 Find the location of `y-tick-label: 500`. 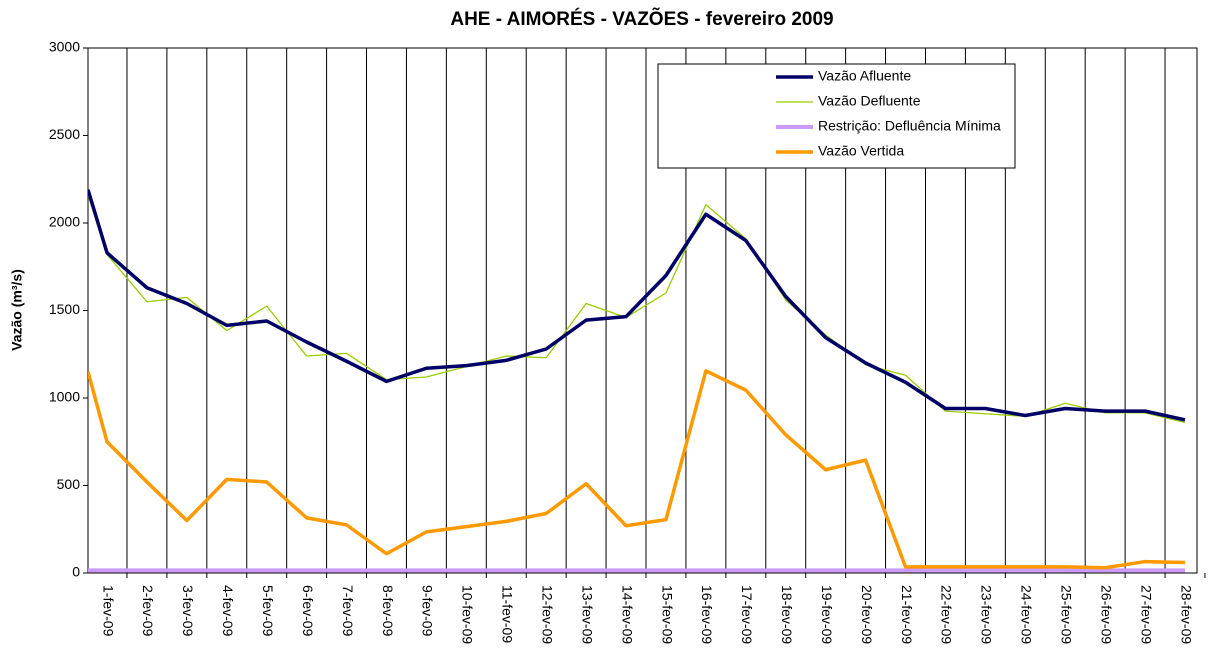

y-tick-label: 500 is located at coordinates (69, 484).